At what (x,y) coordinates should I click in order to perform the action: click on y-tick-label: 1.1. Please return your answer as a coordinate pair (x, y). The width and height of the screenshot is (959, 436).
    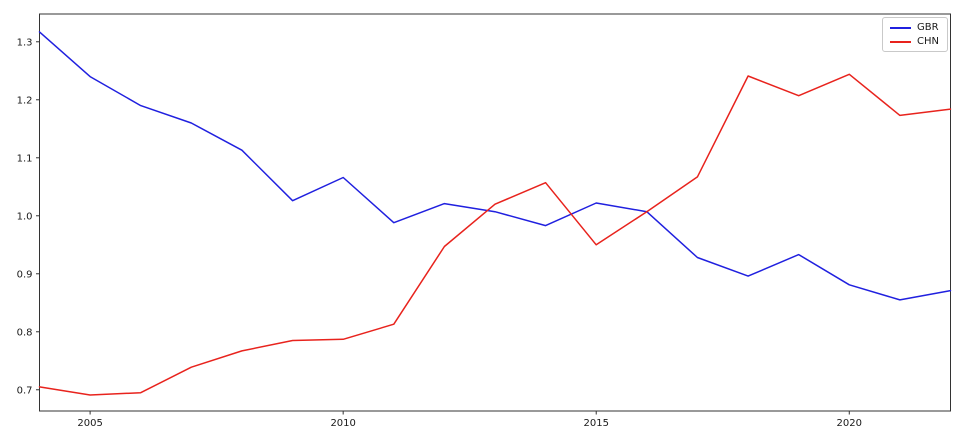
    Looking at the image, I should click on (25, 158).